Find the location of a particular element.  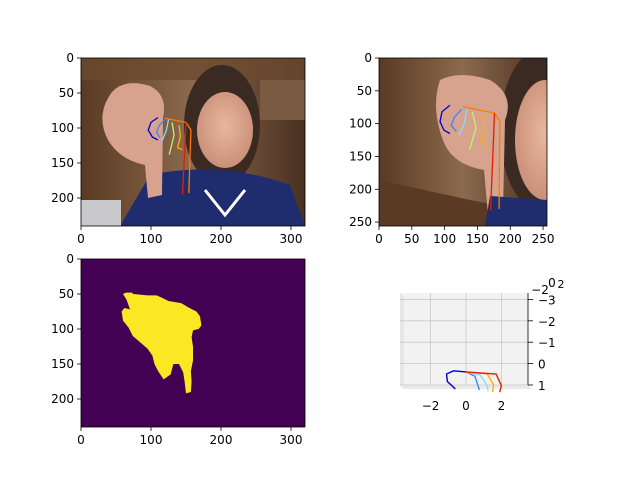

panel-2-skeleton is located at coordinates (470, 157).